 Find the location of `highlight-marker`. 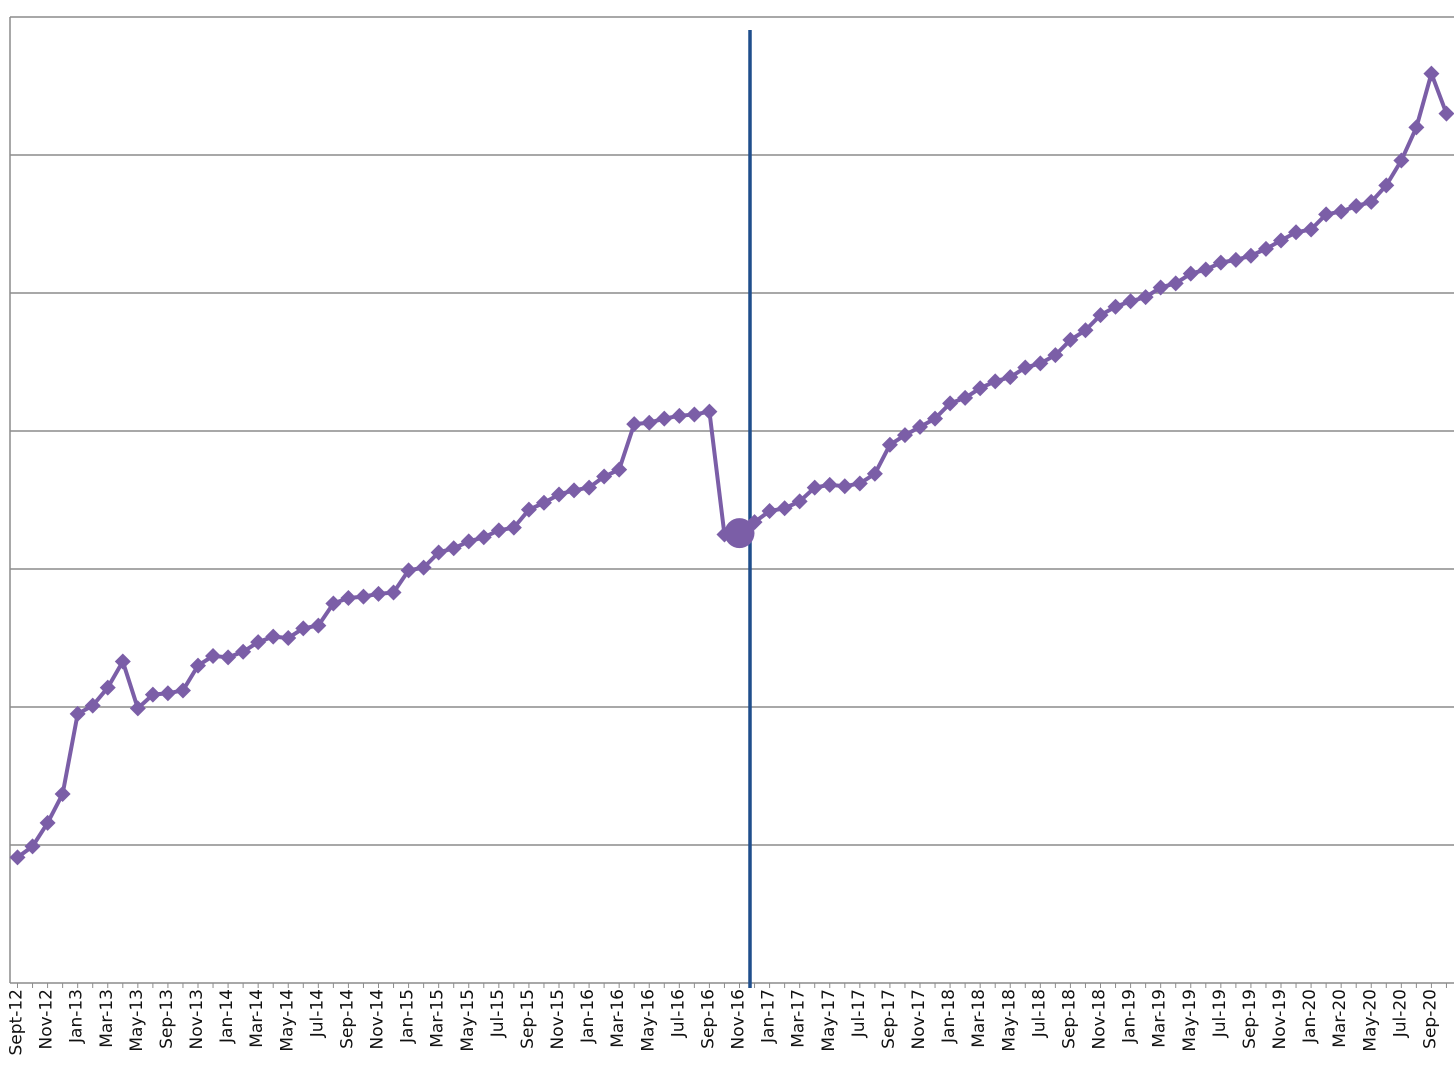

highlight-marker is located at coordinates (739, 533).